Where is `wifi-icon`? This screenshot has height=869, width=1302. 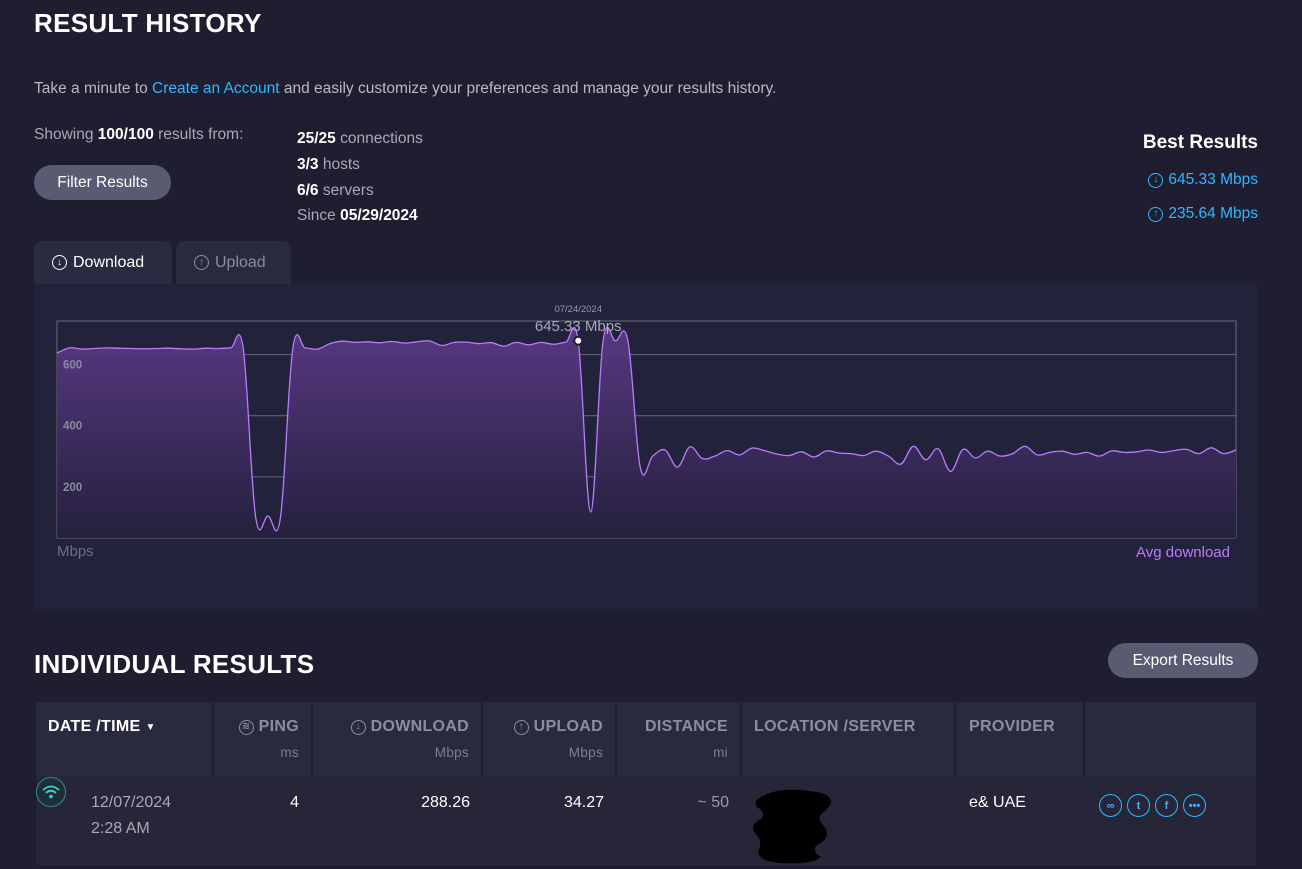 wifi-icon is located at coordinates (51, 792).